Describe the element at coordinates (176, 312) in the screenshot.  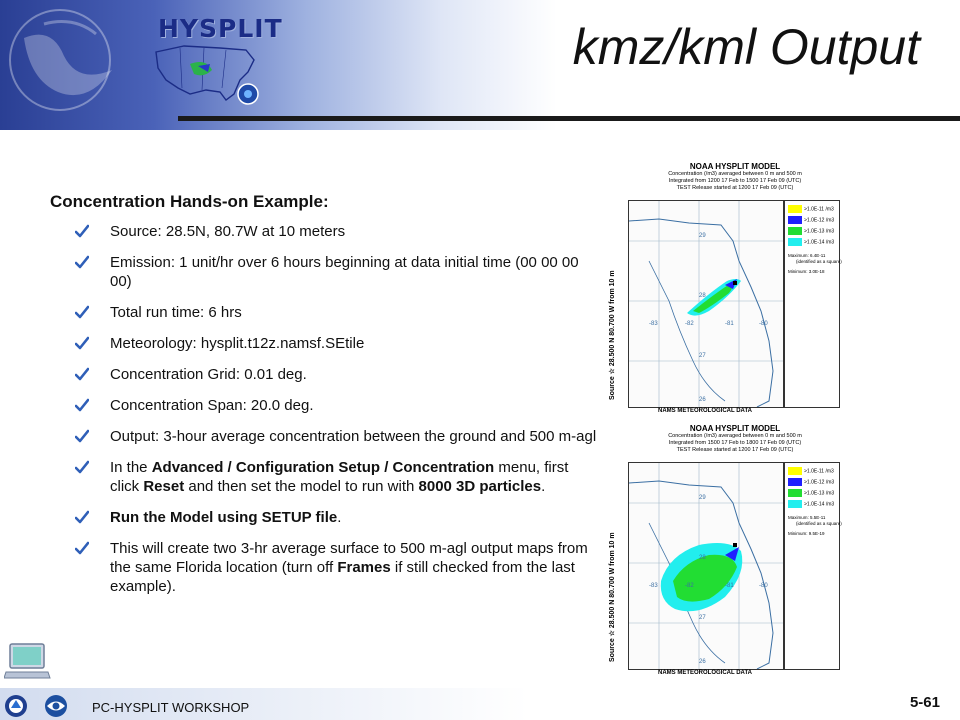
I see `bullet-text: Total run time: 6 hrs` at that location.